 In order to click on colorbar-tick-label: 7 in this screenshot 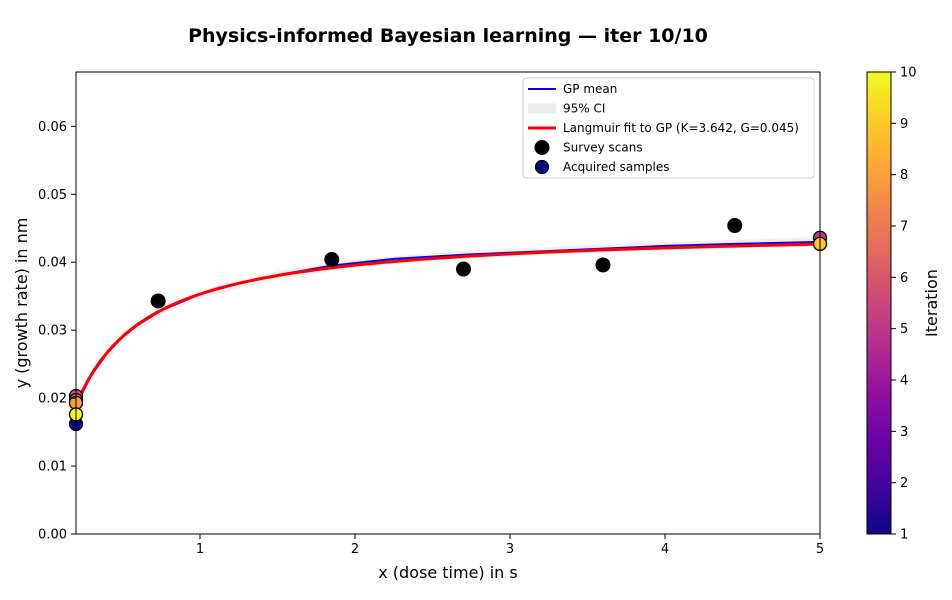, I will do `click(904, 227)`.